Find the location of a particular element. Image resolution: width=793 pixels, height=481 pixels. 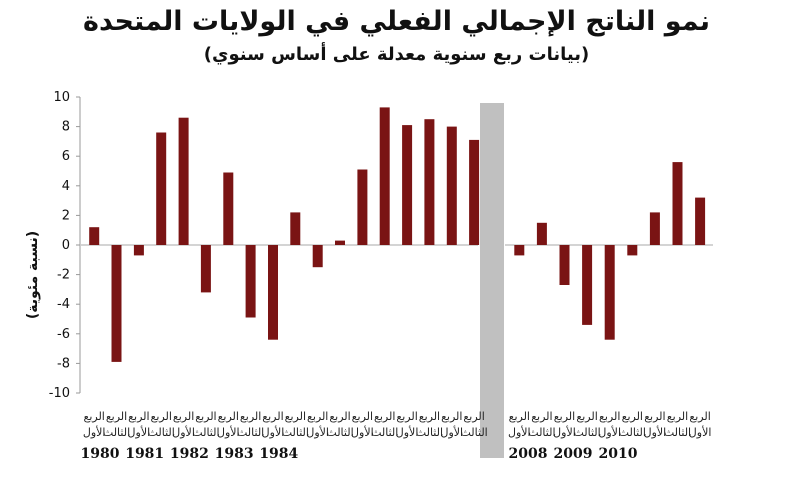

y-tick-label: 0 is located at coordinates (66, 245).